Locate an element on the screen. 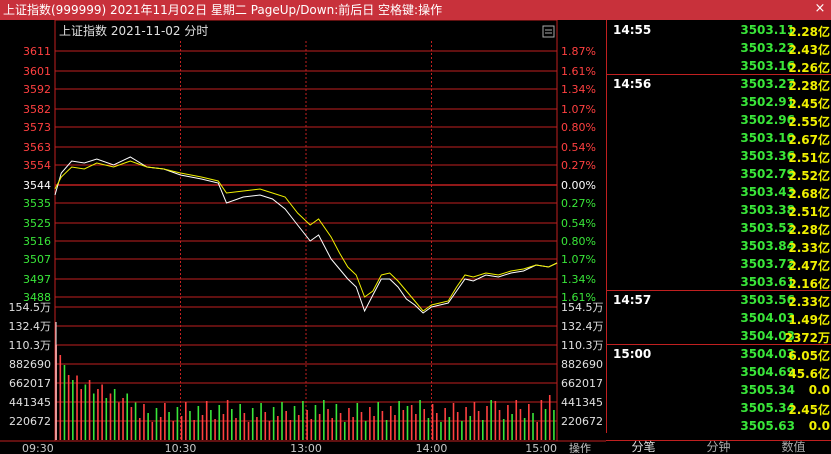  pct-tick-label: 1.61% is located at coordinates (578, 71).